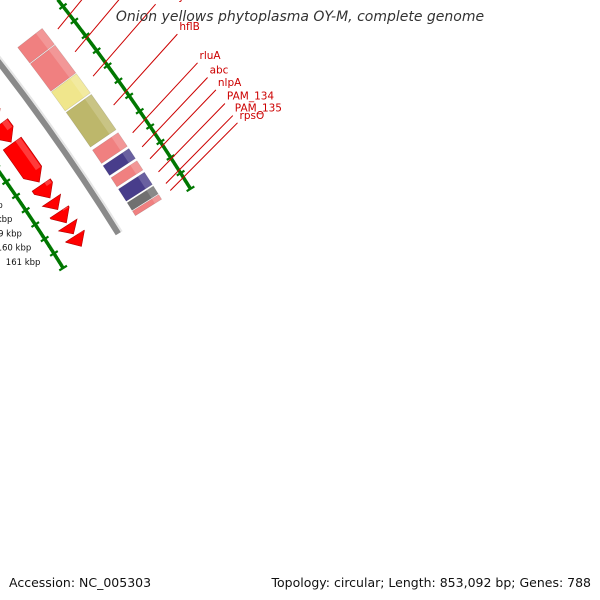 The height and width of the screenshot is (600, 600). Describe the element at coordinates (230, 83) in the screenshot. I see `gene-label: nlpA` at that location.